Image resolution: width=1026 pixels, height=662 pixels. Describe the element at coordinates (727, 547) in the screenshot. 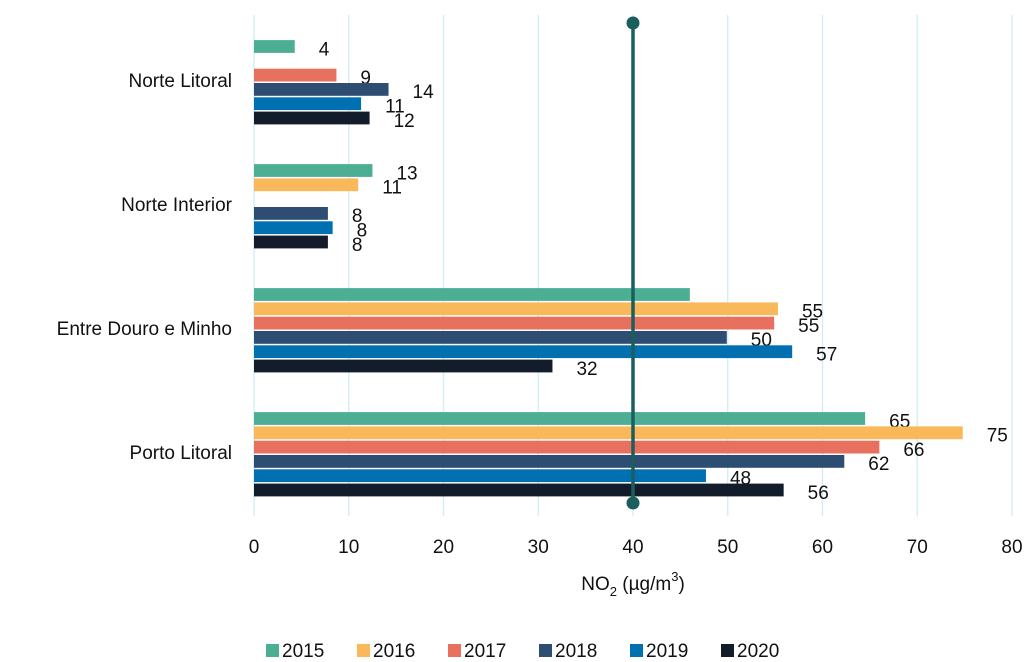

I see `x-tick-label: 50` at that location.